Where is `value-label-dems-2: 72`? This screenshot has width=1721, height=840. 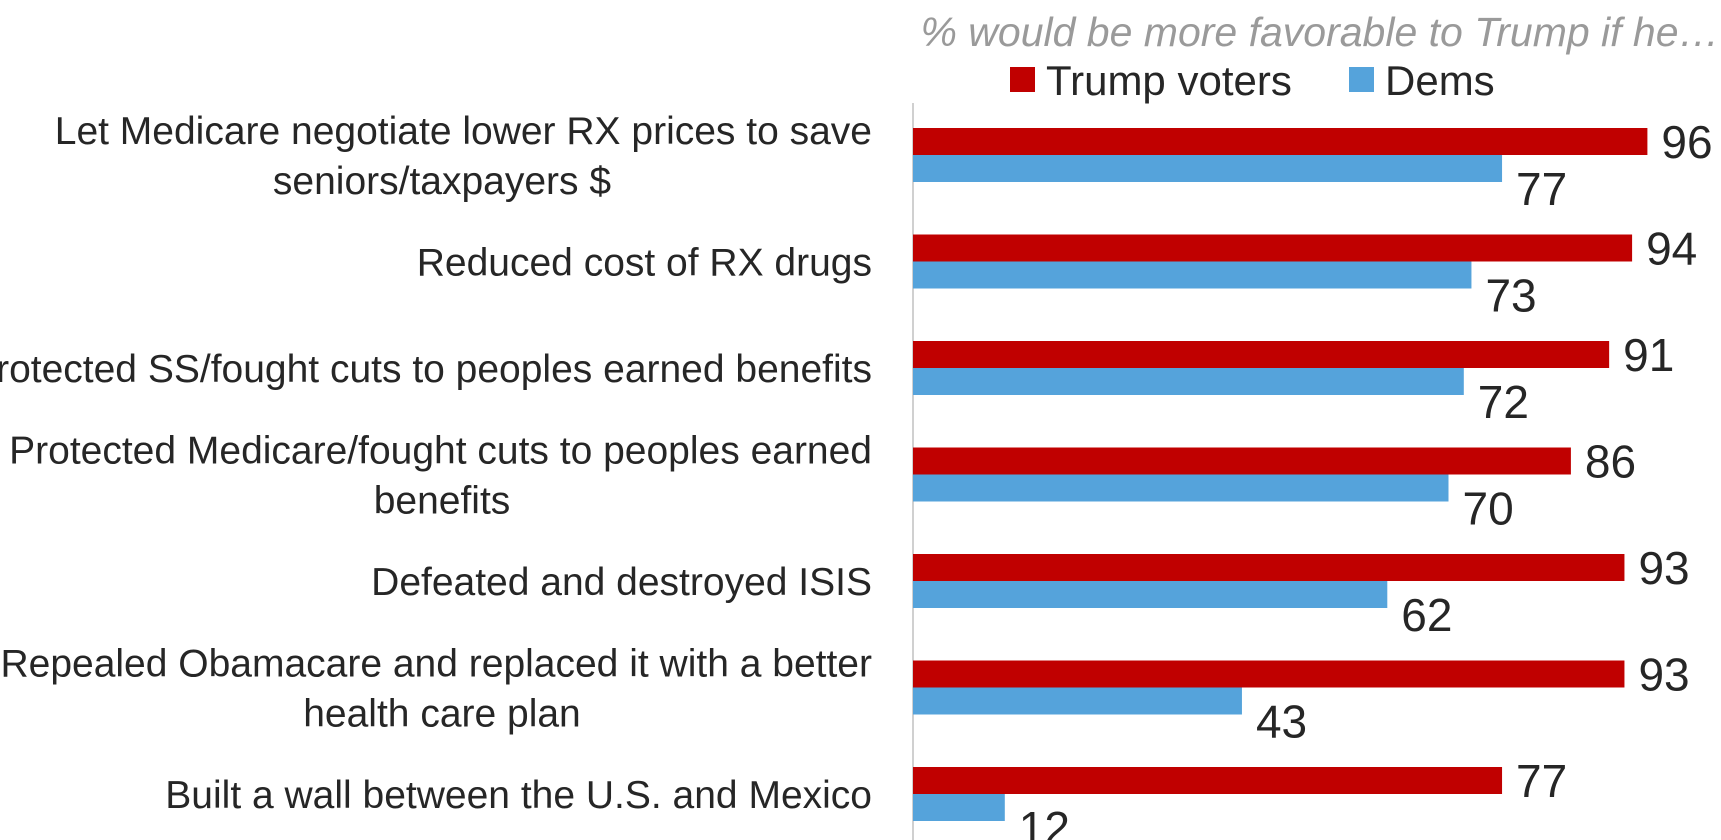
value-label-dems-2: 72 is located at coordinates (1503, 402).